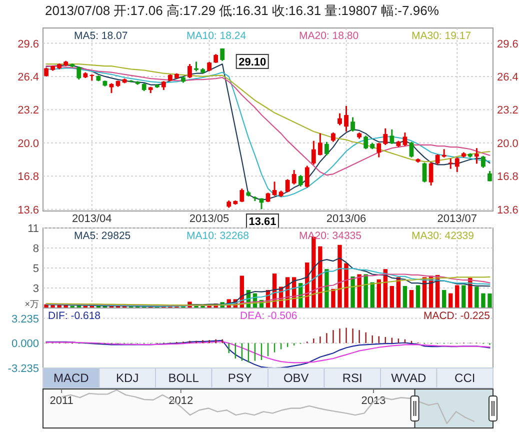 This screenshot has width=519, height=433. I want to click on y2-tick-label: 23.2, so click(507, 110).